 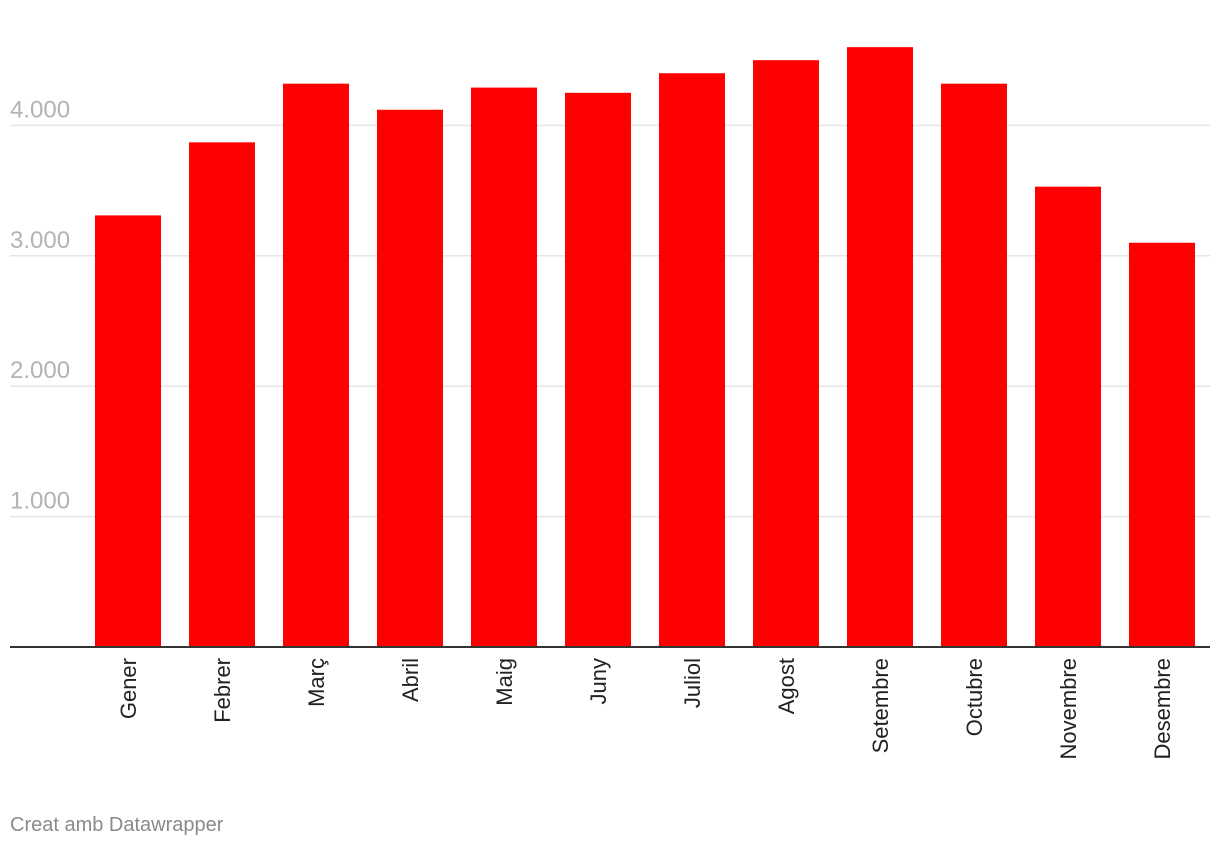 What do you see at coordinates (128, 688) in the screenshot?
I see `x-category-label: Gener` at bounding box center [128, 688].